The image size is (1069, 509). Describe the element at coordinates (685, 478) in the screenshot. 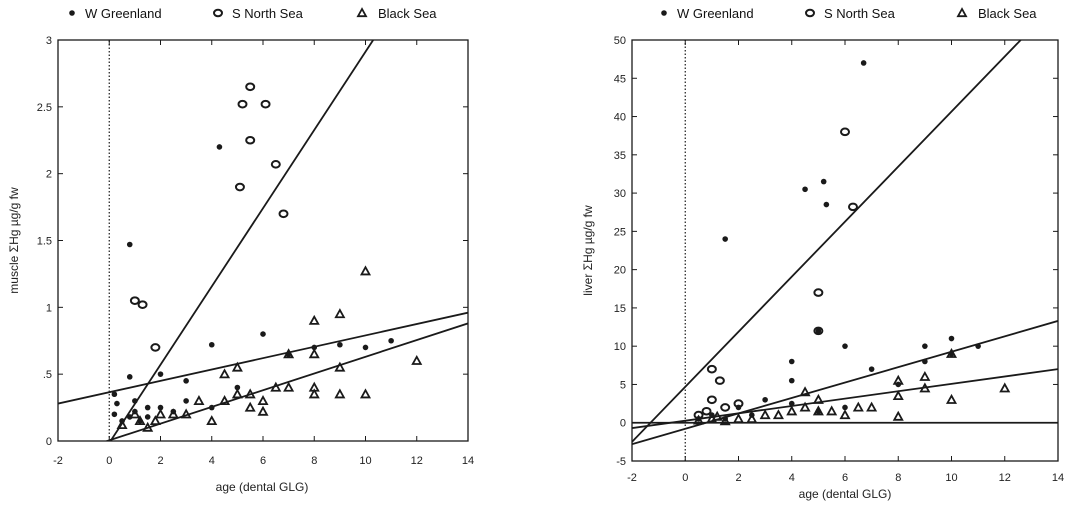

I see `chart-2-x-tick-label: 0` at that location.